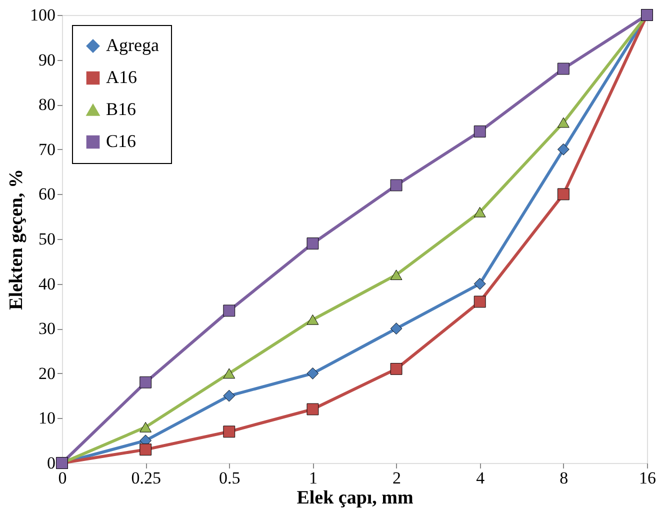  What do you see at coordinates (47, 418) in the screenshot?
I see `y-tick-label: 10` at bounding box center [47, 418].